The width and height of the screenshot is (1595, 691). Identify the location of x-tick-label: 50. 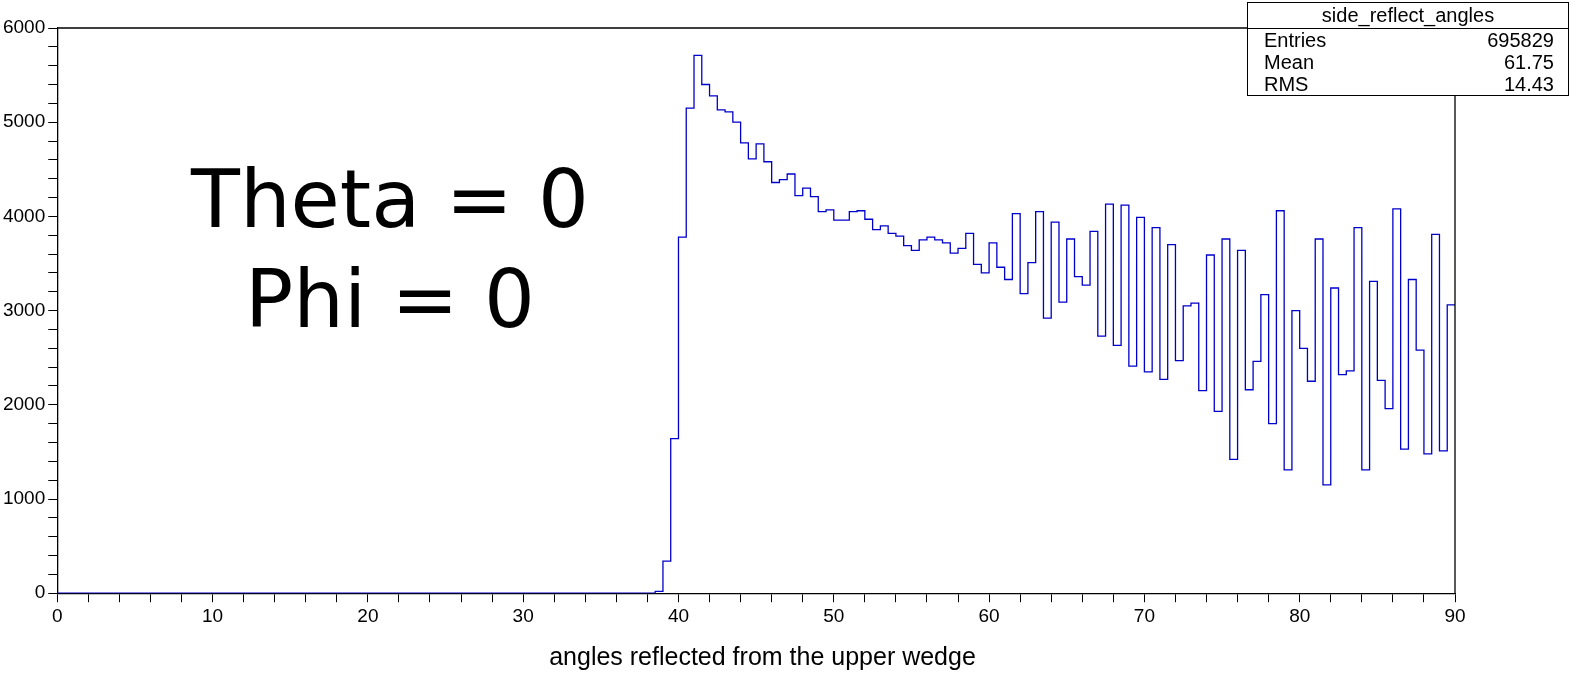
(834, 615).